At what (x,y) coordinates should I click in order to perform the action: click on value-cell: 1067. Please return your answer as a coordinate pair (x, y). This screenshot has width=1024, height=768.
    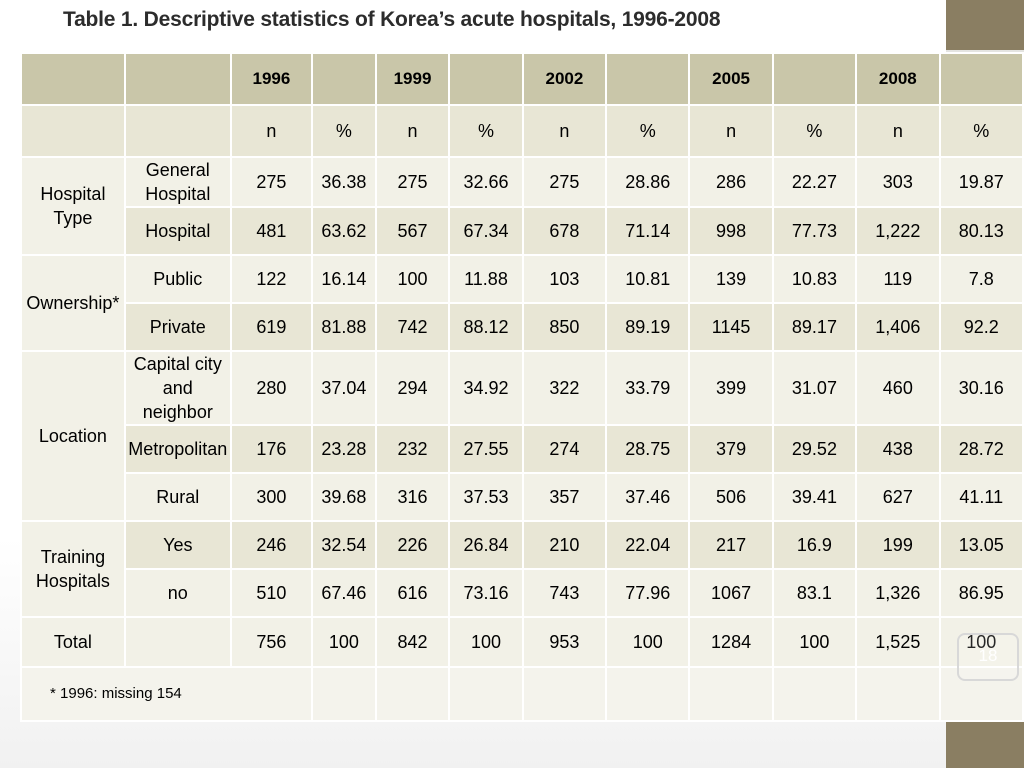
    Looking at the image, I should click on (731, 593).